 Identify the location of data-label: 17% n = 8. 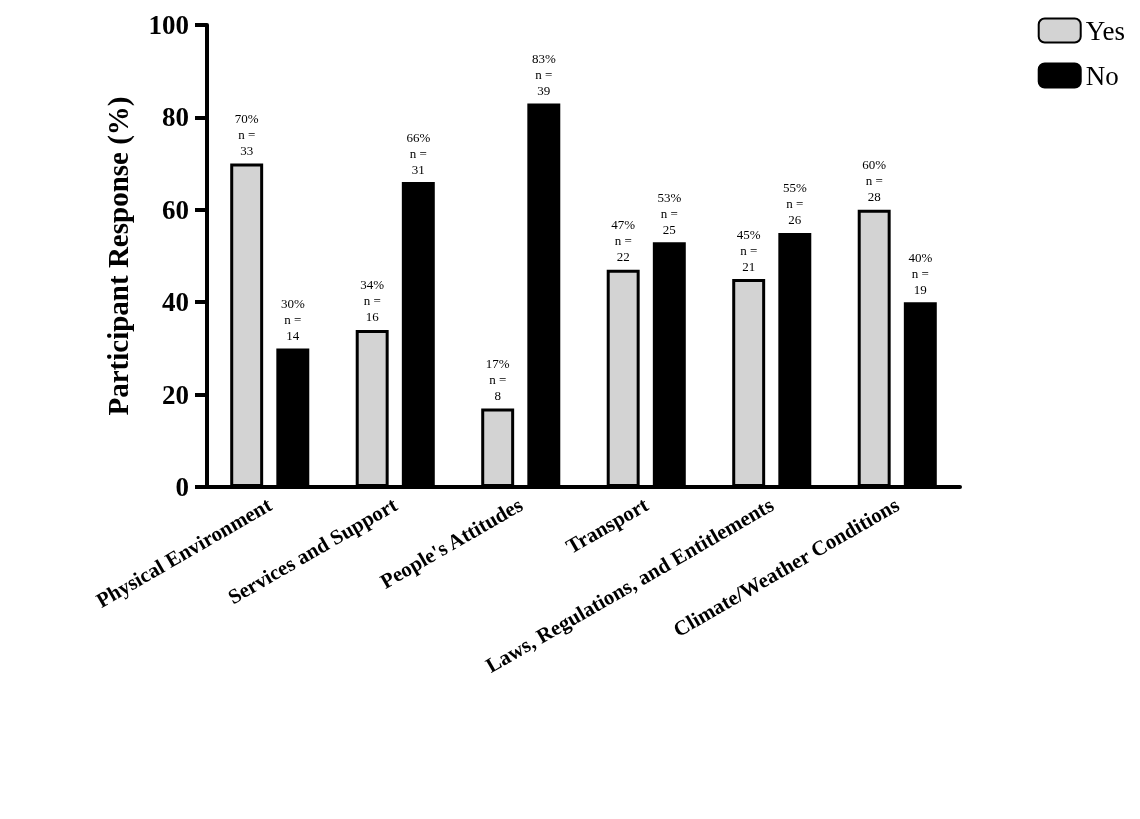
(497, 379).